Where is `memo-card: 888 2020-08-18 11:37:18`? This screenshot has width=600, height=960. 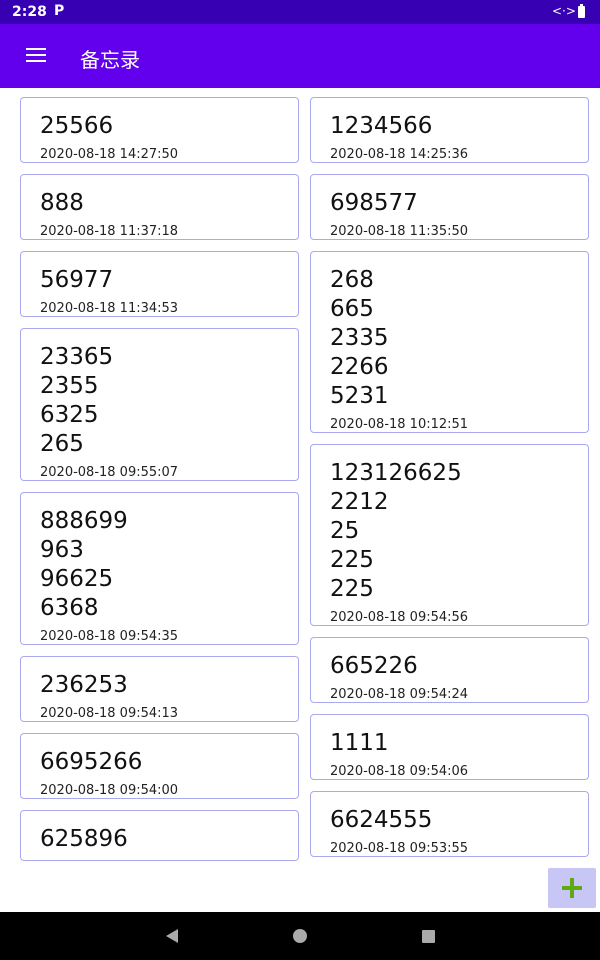 memo-card: 888 2020-08-18 11:37:18 is located at coordinates (159, 207).